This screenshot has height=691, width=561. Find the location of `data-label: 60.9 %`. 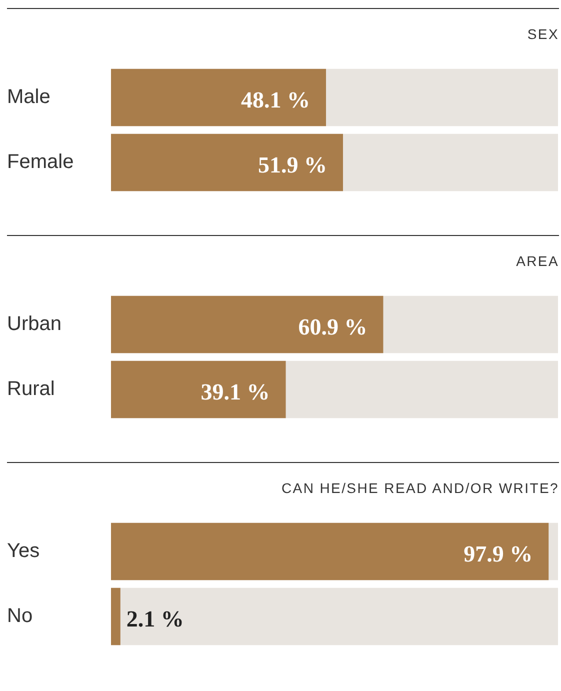

data-label: 60.9 % is located at coordinates (333, 327).